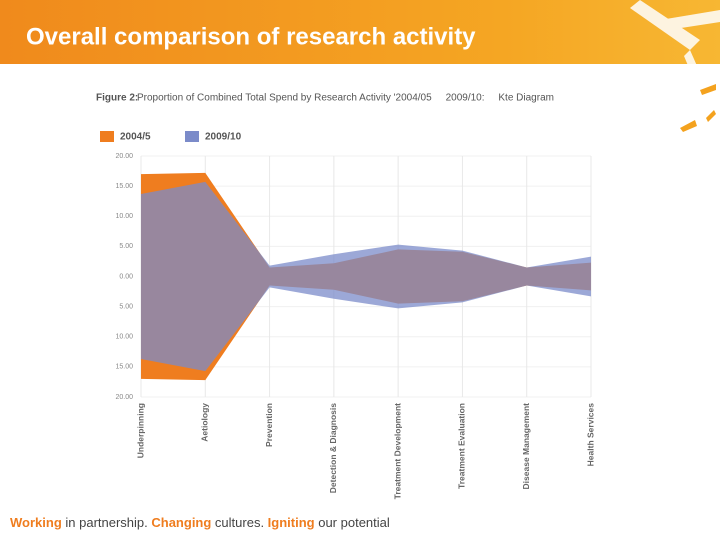  I want to click on slide-title: Overall comparison of research activity, so click(251, 36).